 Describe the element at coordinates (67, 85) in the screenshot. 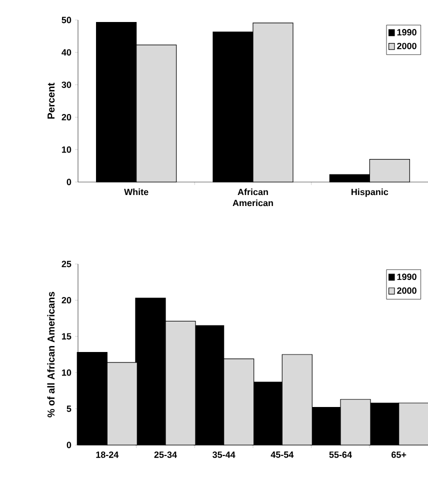

I see `y-tick-label: 30` at that location.